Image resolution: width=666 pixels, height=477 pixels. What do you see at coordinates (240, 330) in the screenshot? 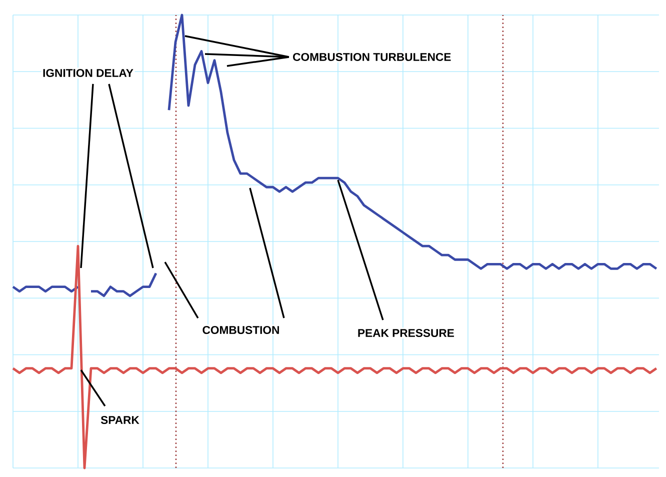
I see `annotation: COMBUSTION` at bounding box center [240, 330].